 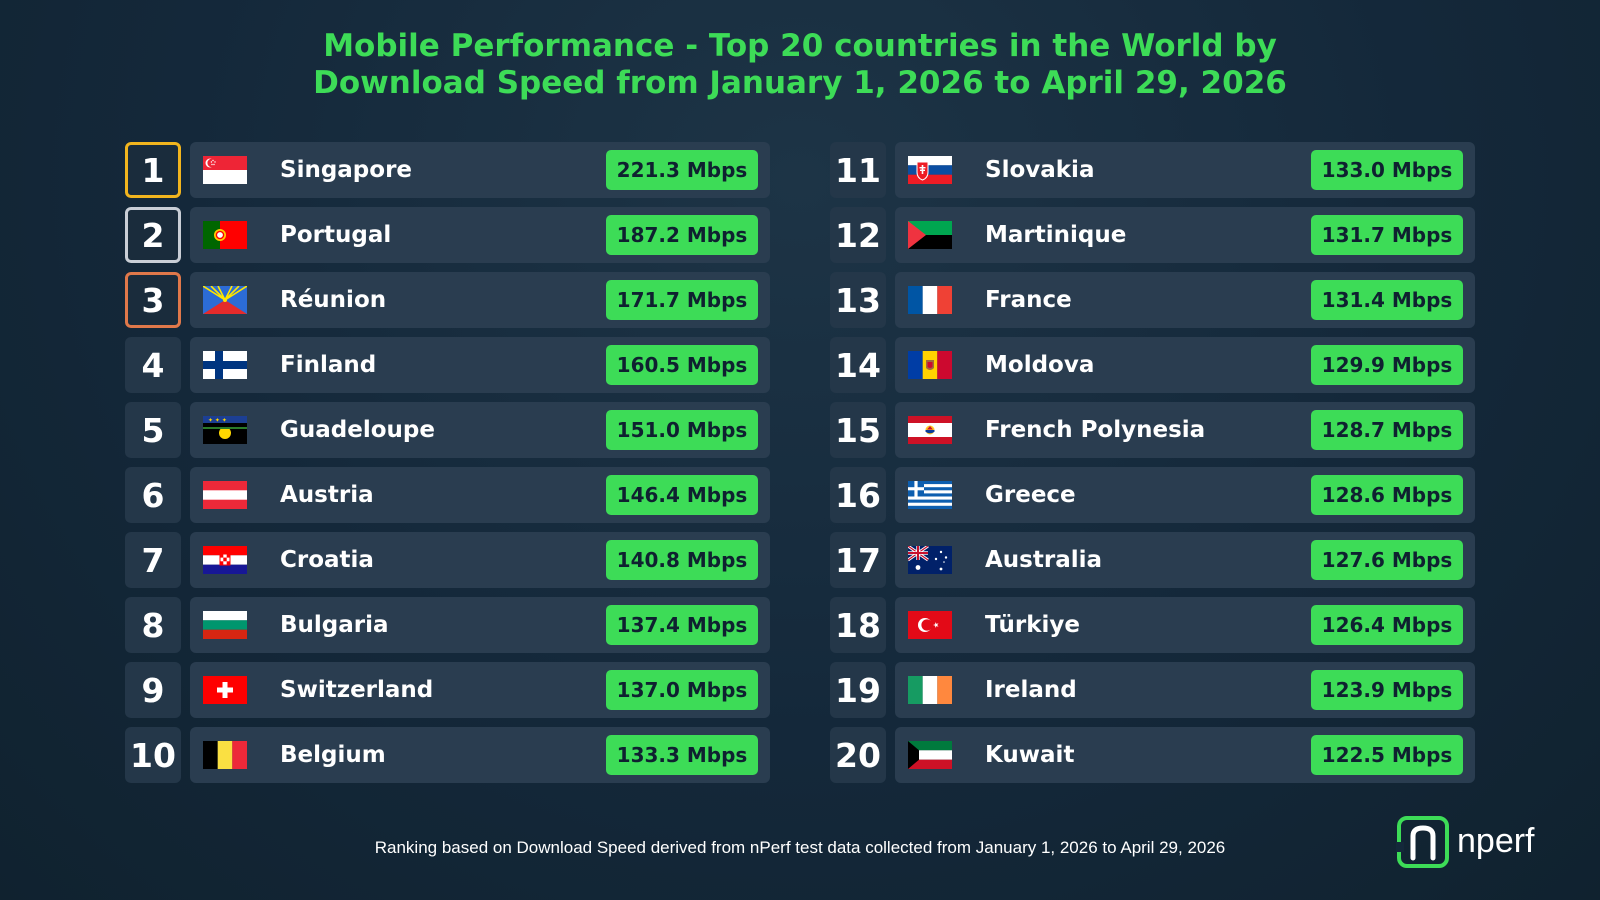 I want to click on ranking-row: 2 Portugal 187.2 Mbps, so click(x=450, y=235).